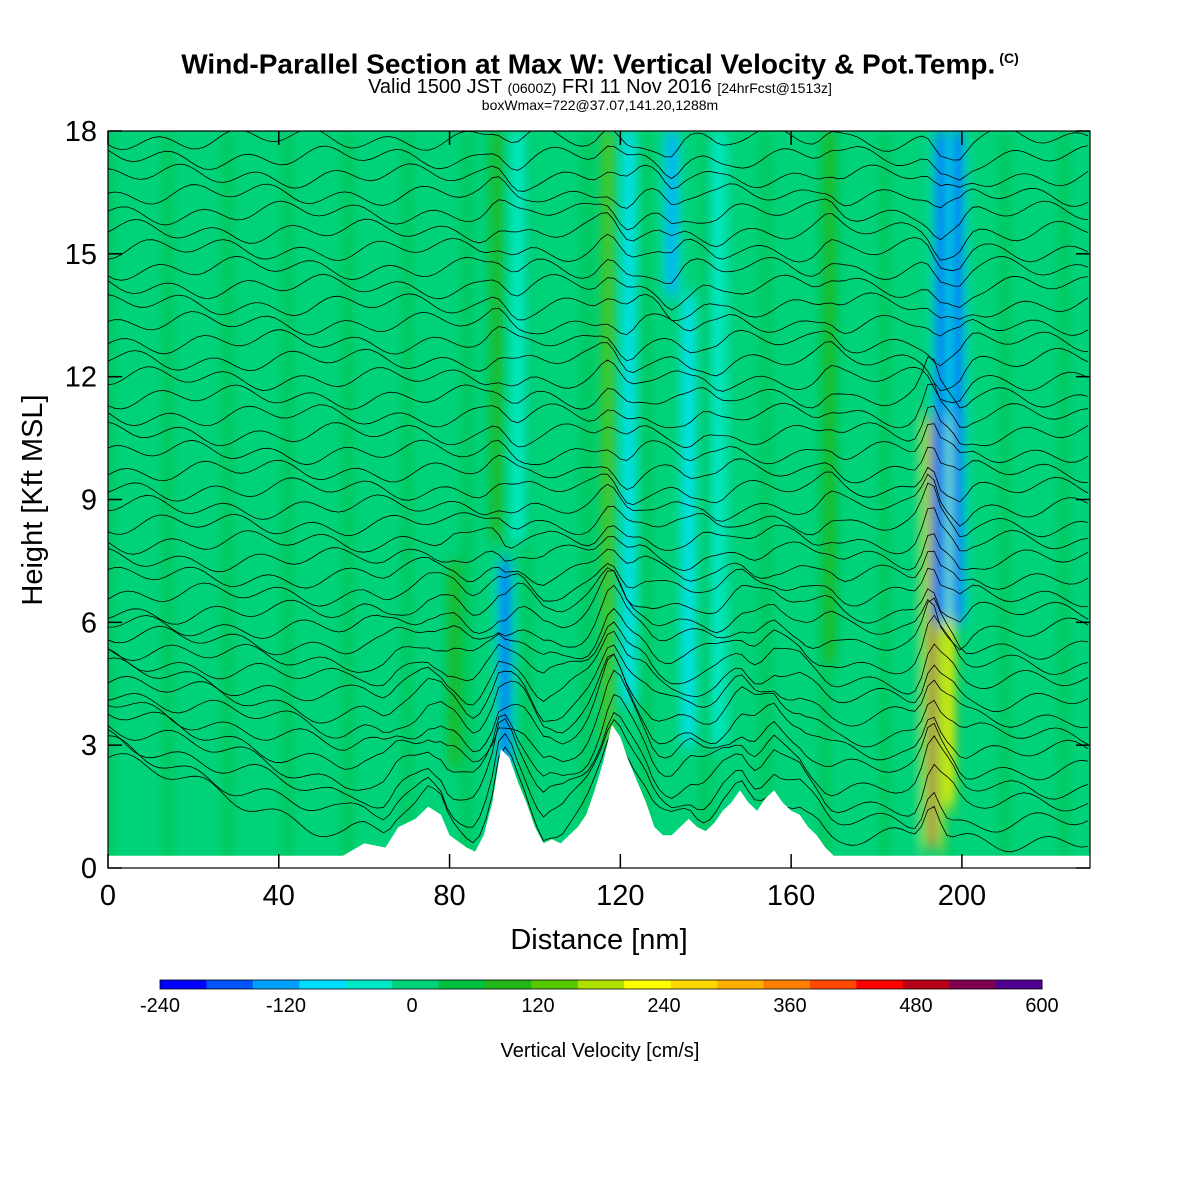  I want to click on colorbar: -240 -120 0 120 240 360 480 600, so click(599, 998).